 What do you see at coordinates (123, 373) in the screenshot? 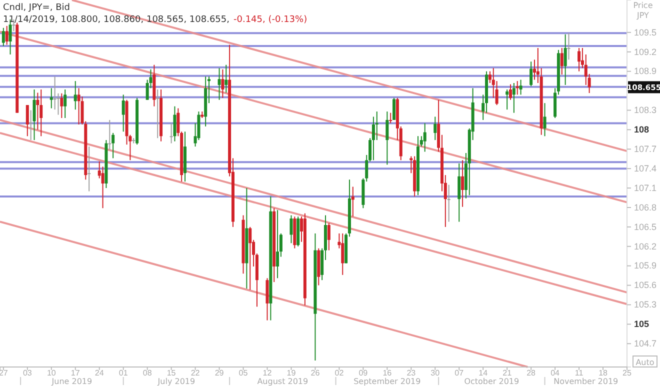
I see `x-tick-label: 01` at bounding box center [123, 373].